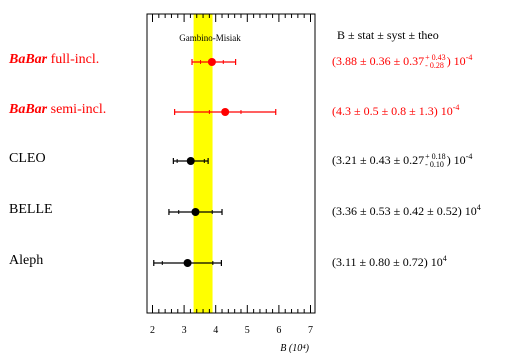  I want to click on result-text: (4.3 ± 0.5 ± 0.8 ± 1.3) 10-4, so click(395, 111).